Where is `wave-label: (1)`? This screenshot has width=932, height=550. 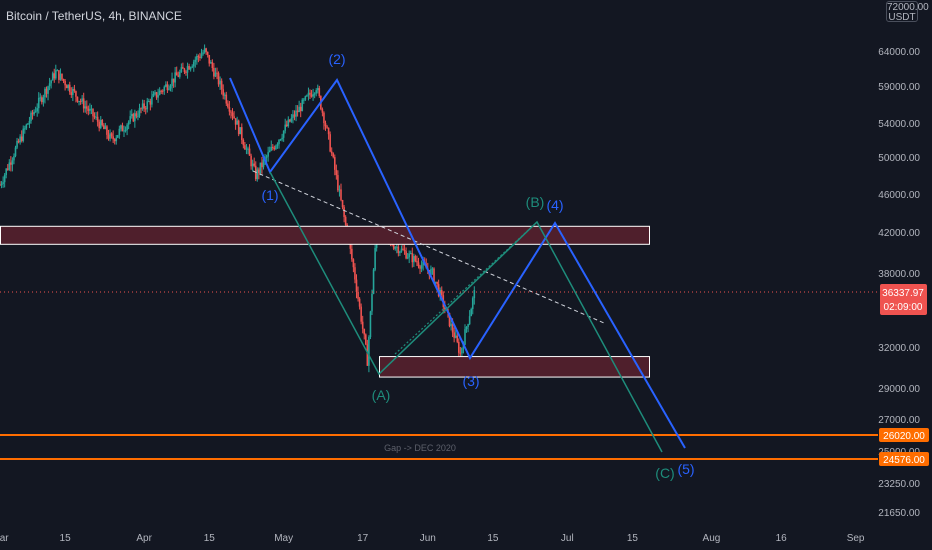
wave-label: (1) is located at coordinates (269, 195).